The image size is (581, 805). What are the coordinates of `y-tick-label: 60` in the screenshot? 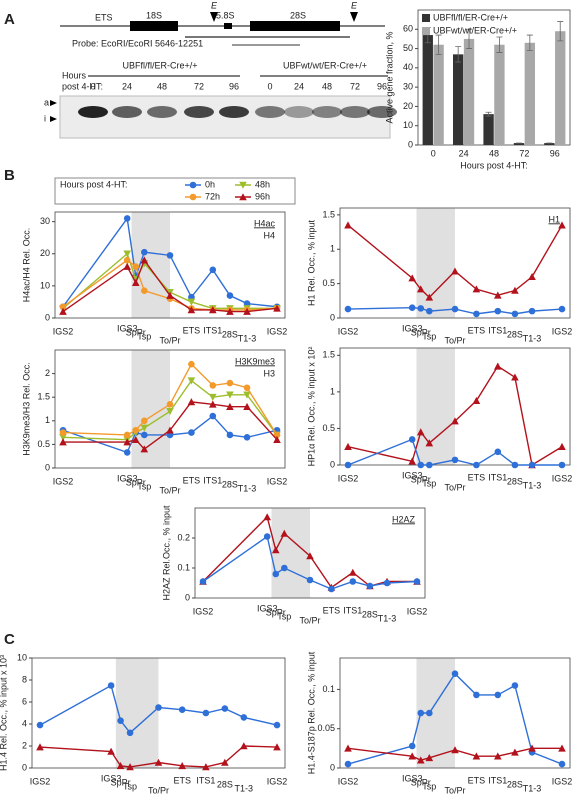 It's located at (408, 29).